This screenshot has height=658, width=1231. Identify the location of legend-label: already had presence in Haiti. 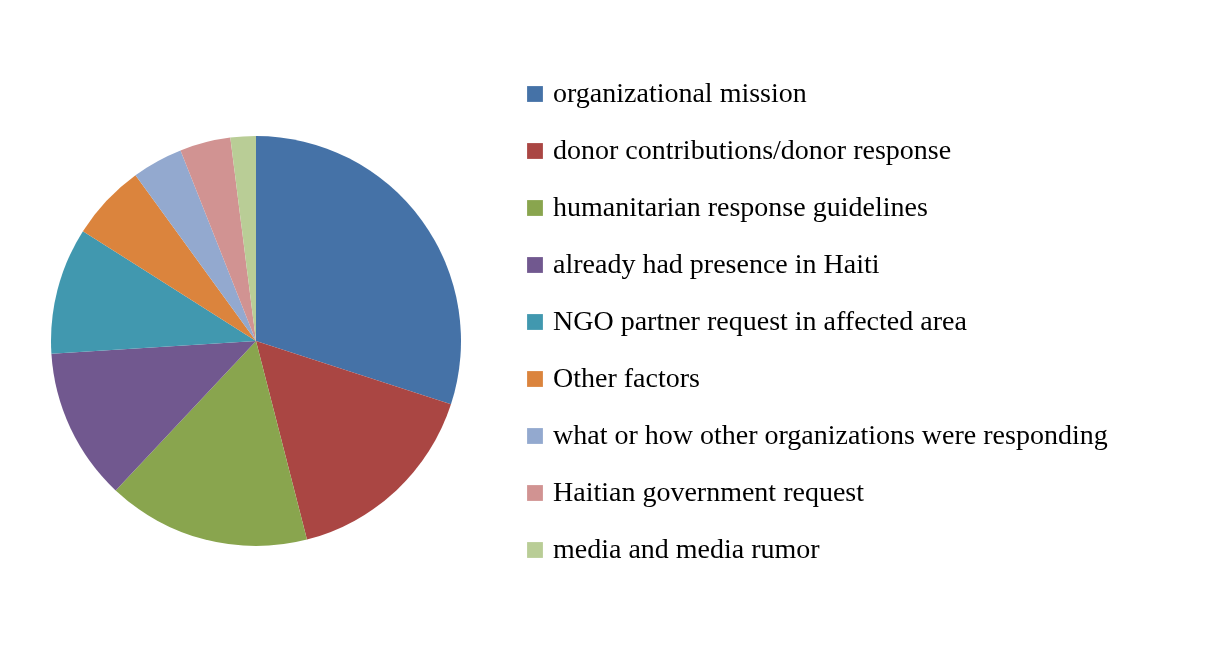
(716, 263).